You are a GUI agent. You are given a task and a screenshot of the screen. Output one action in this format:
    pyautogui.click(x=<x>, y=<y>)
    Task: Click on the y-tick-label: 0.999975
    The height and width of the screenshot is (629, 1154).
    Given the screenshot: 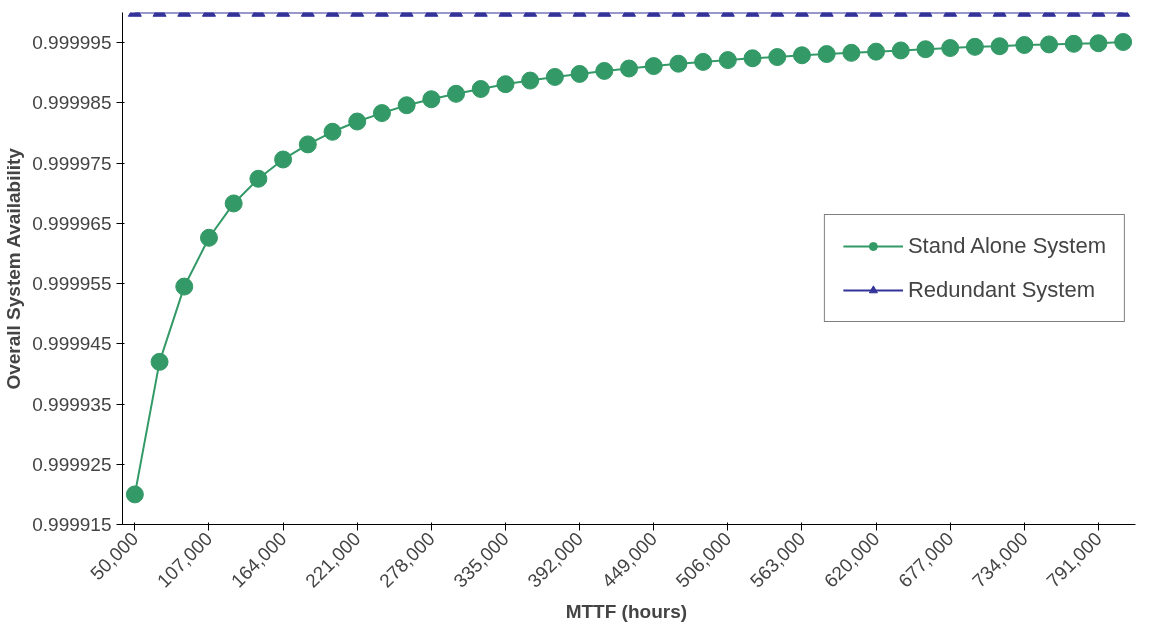 What is the action you would take?
    pyautogui.click(x=72, y=163)
    